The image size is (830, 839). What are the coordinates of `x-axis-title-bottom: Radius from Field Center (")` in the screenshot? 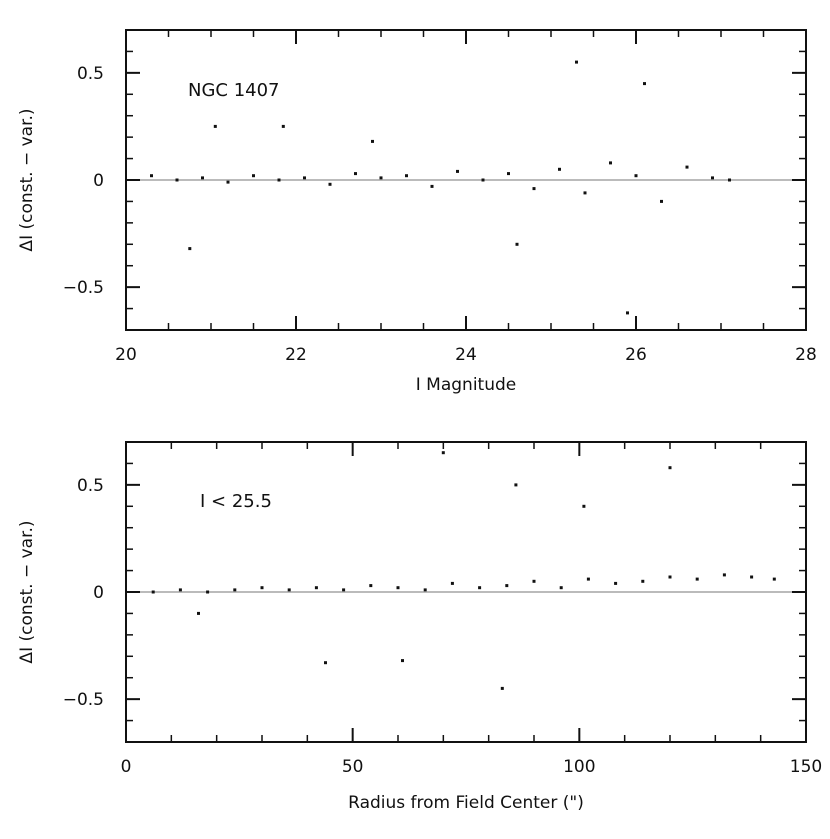 It's located at (466, 803).